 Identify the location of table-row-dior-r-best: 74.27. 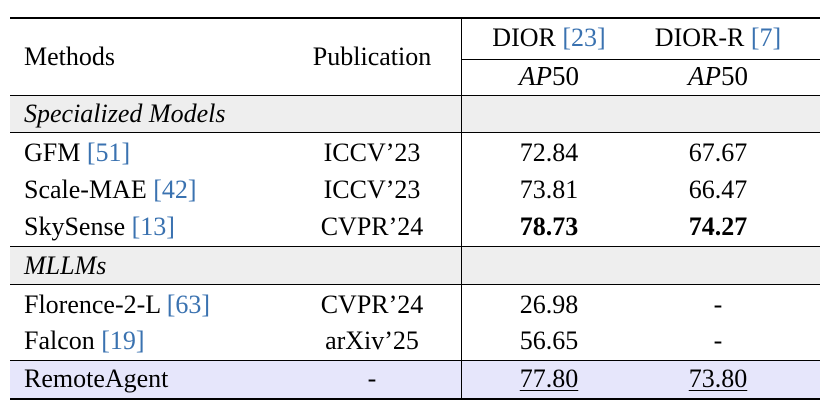
(718, 226).